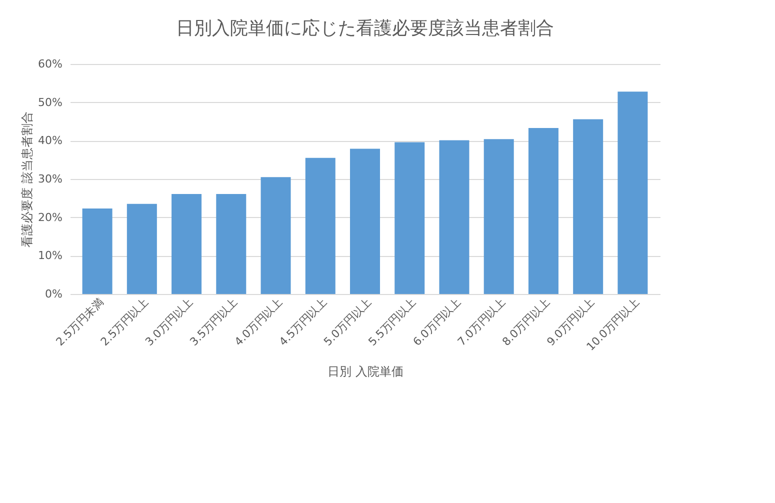  I want to click on y-tick-label: 0%, so click(53, 294).